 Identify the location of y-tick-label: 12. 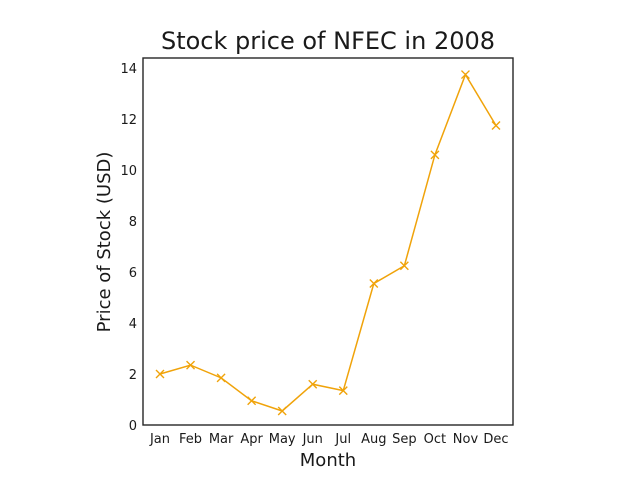
(128, 120).